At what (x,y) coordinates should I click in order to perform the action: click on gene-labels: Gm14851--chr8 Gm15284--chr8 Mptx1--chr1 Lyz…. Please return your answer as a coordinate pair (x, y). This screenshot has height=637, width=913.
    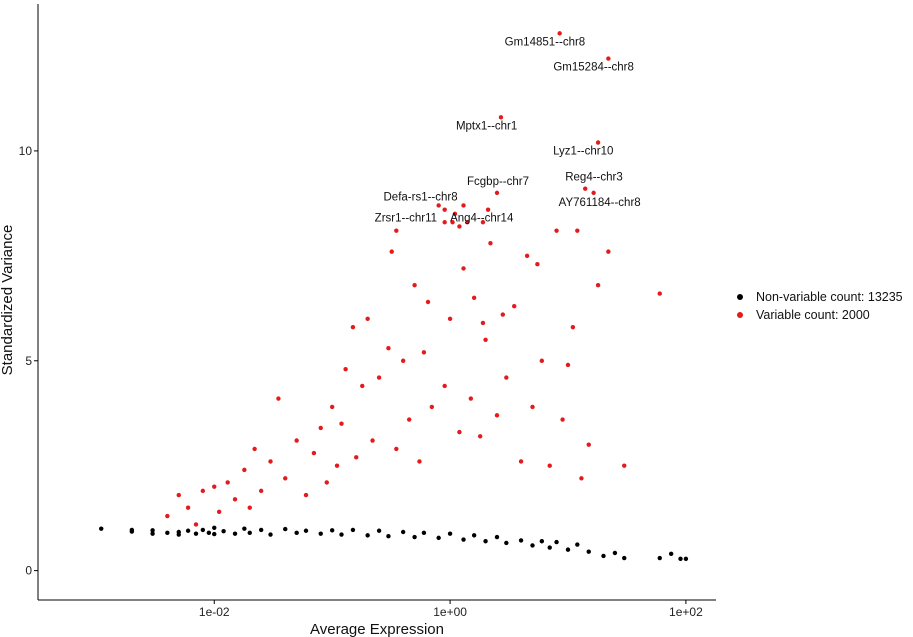
    Looking at the image, I should click on (508, 130).